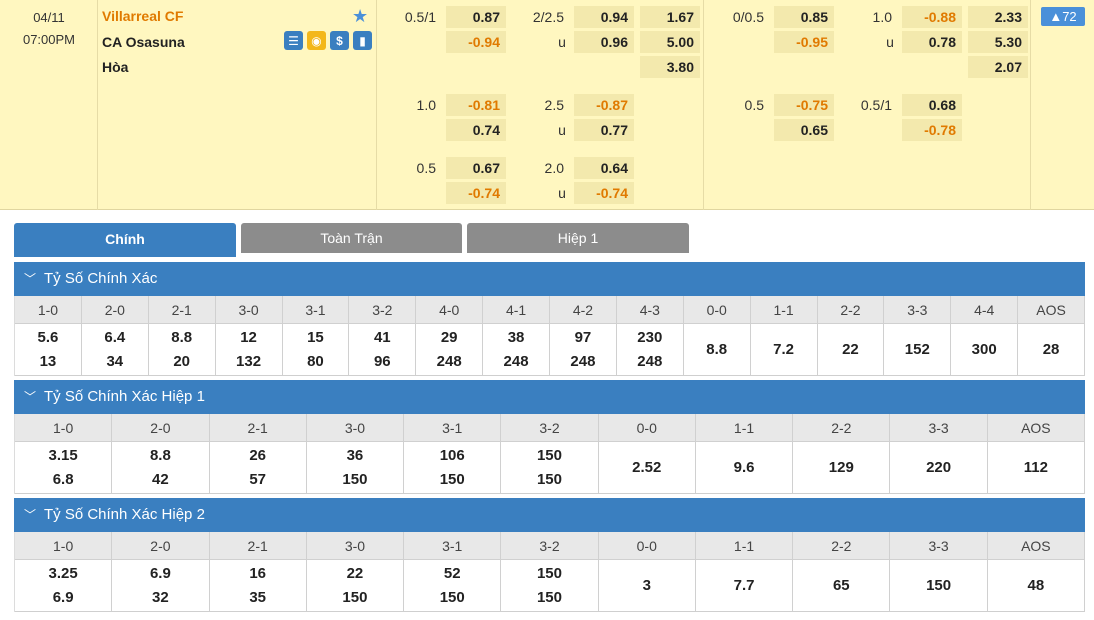 Image resolution: width=1094 pixels, height=620 pixels. What do you see at coordinates (161, 468) in the screenshot?
I see `score-odds-cell: 8.8 42` at bounding box center [161, 468].